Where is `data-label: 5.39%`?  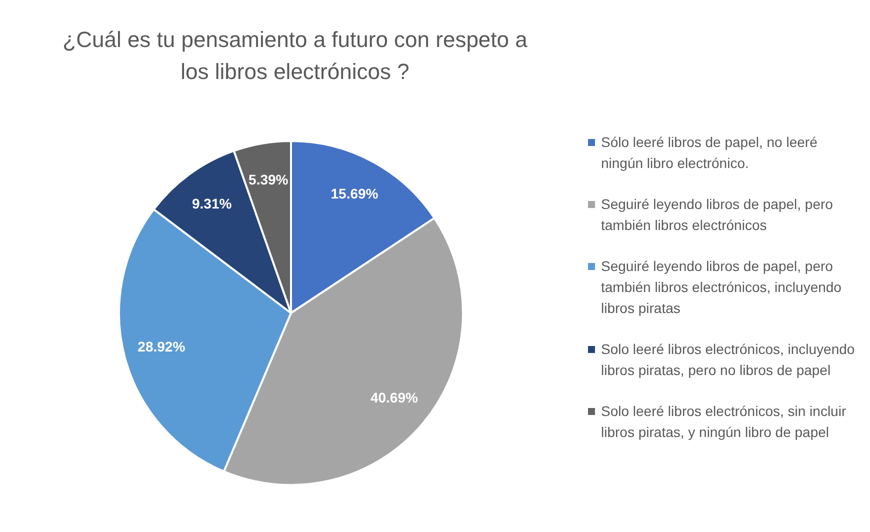
data-label: 5.39% is located at coordinates (268, 180).